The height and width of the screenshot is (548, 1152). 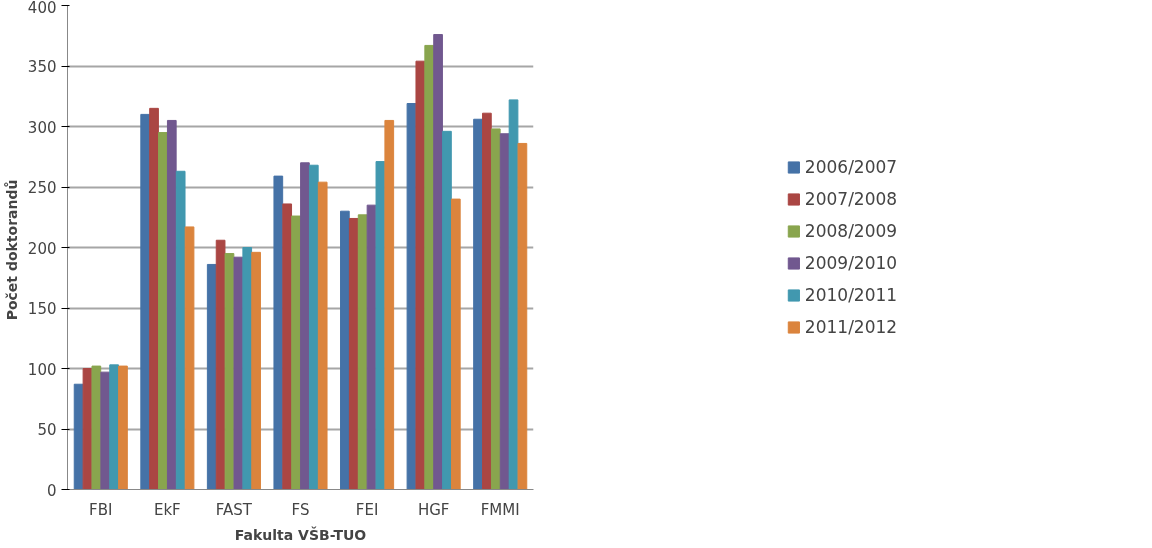 I want to click on y-tick-label: 0, so click(x=51, y=490).